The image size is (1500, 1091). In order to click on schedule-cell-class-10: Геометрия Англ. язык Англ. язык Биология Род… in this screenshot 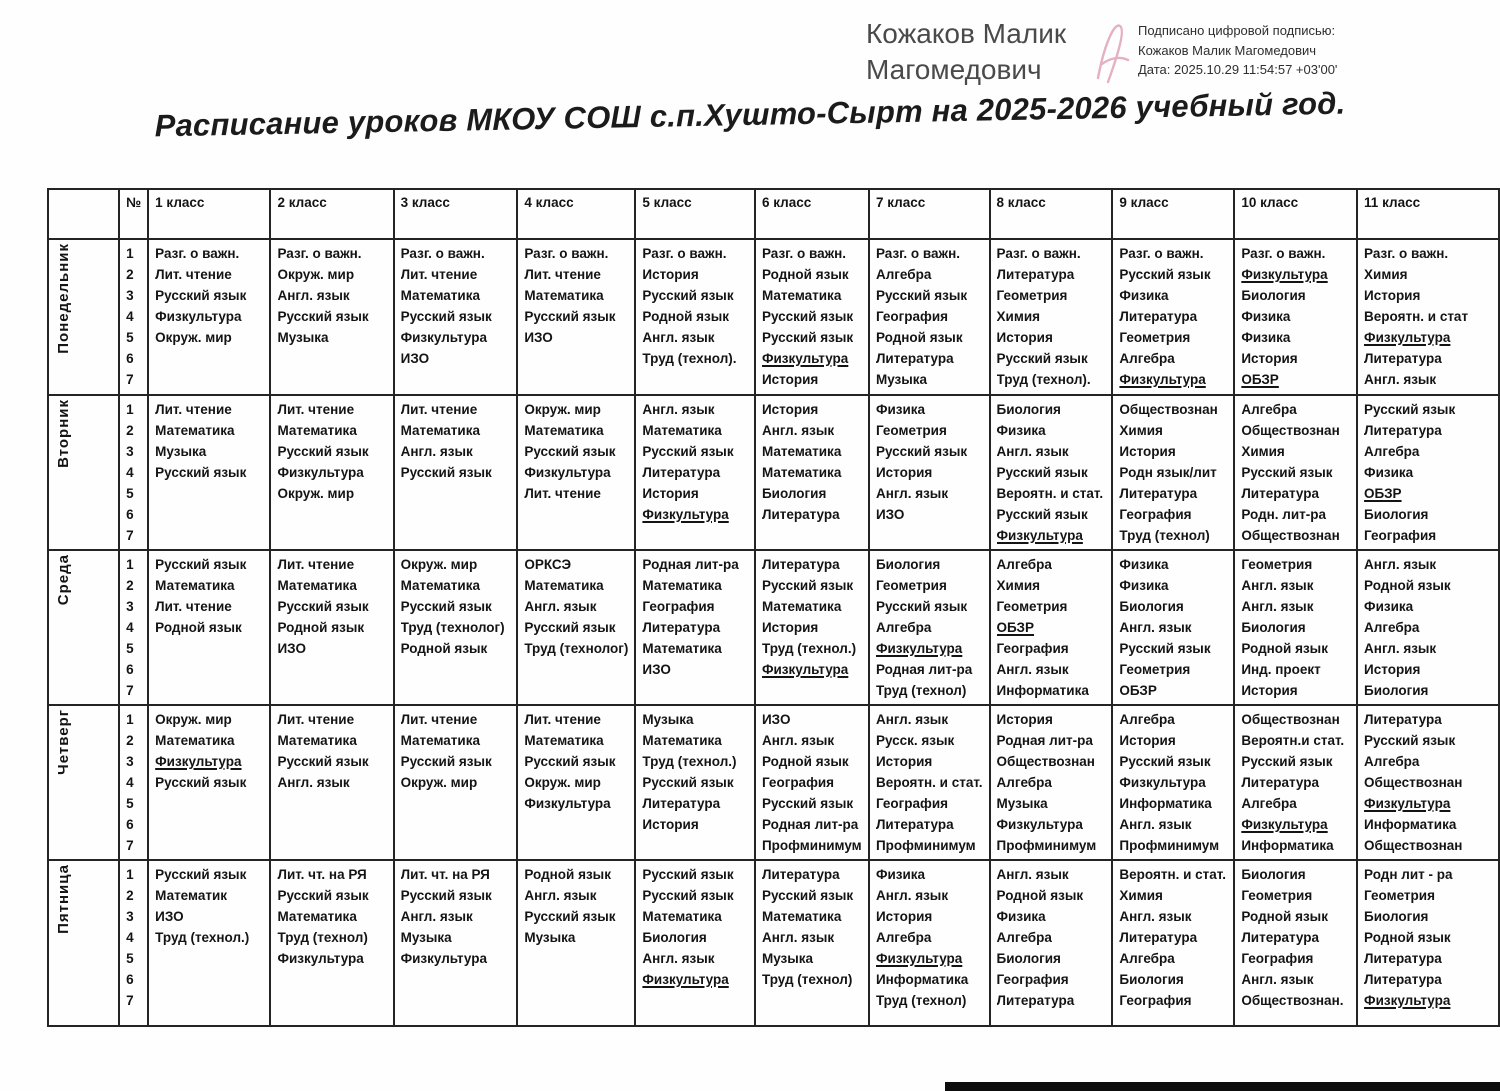, I will do `click(1296, 627)`.